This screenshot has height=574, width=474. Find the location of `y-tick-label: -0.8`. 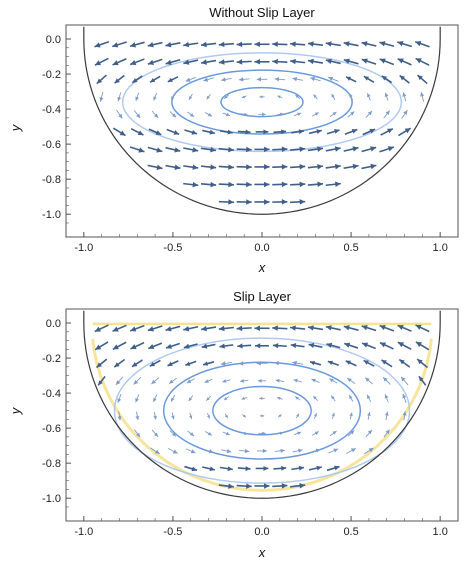

y-tick-label: -0.8 is located at coordinates (51, 180).